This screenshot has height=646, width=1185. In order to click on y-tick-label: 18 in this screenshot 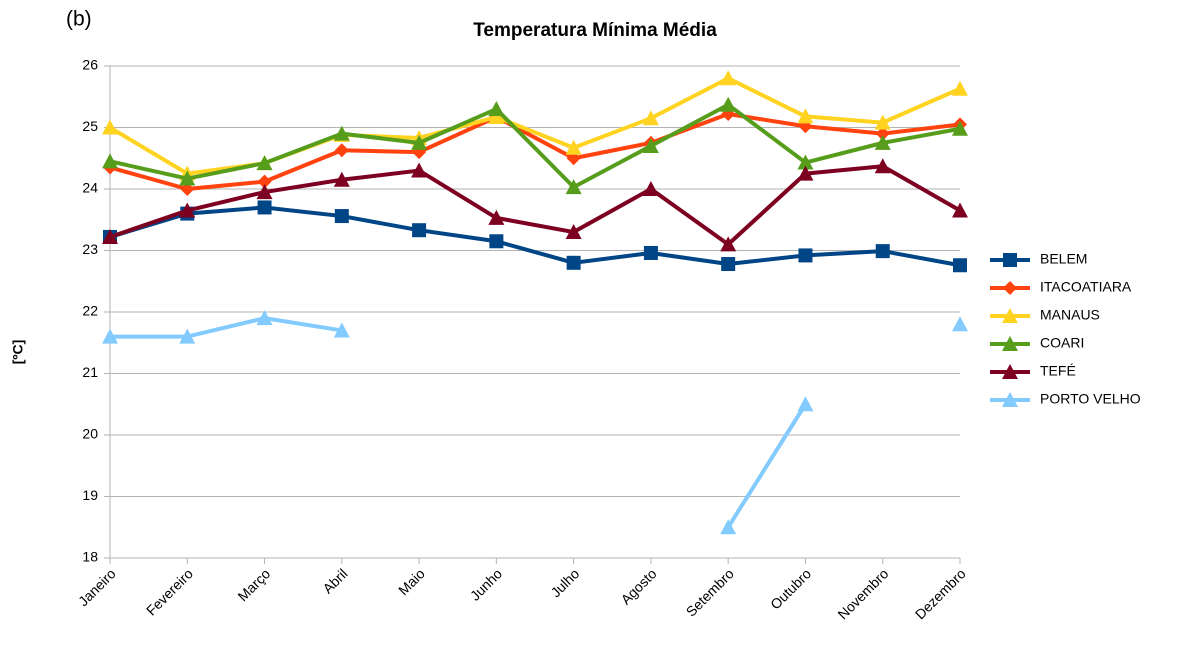, I will do `click(90, 557)`.